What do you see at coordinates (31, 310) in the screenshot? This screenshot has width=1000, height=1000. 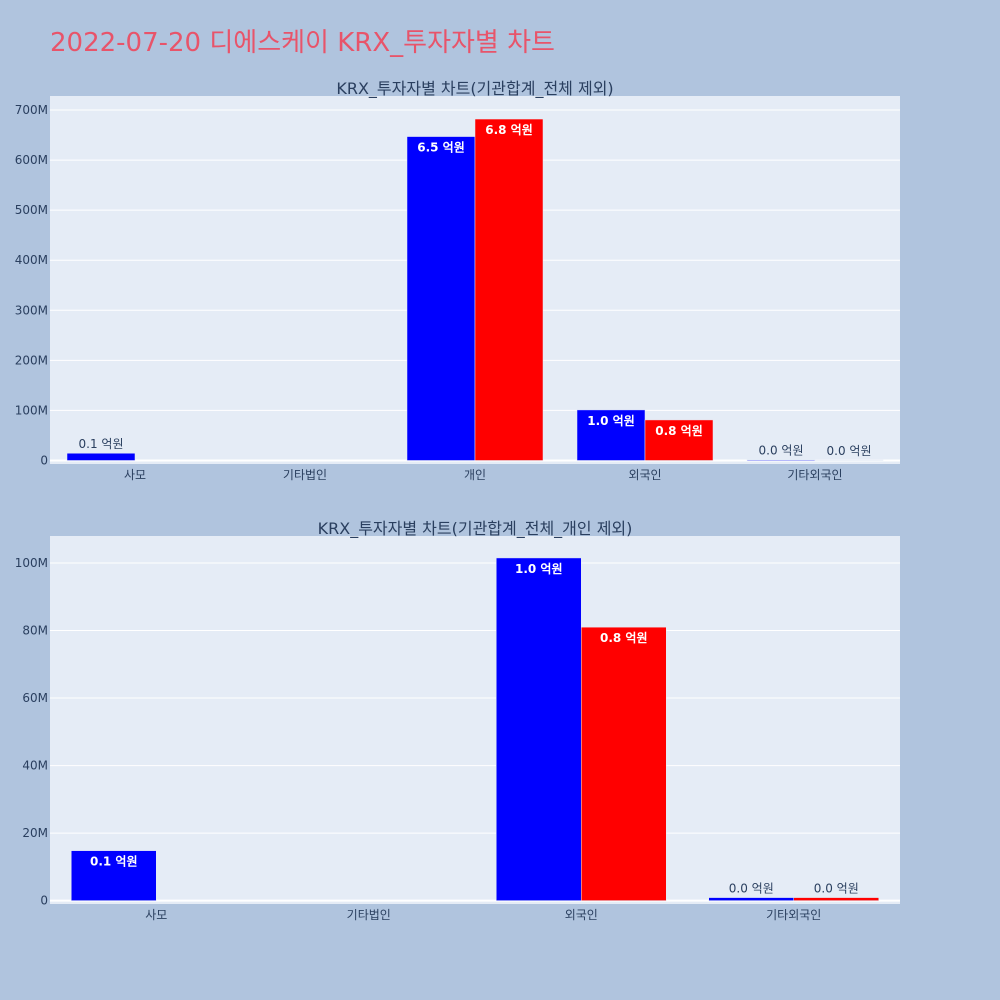 I see `y-tick-label: 300M` at bounding box center [31, 310].